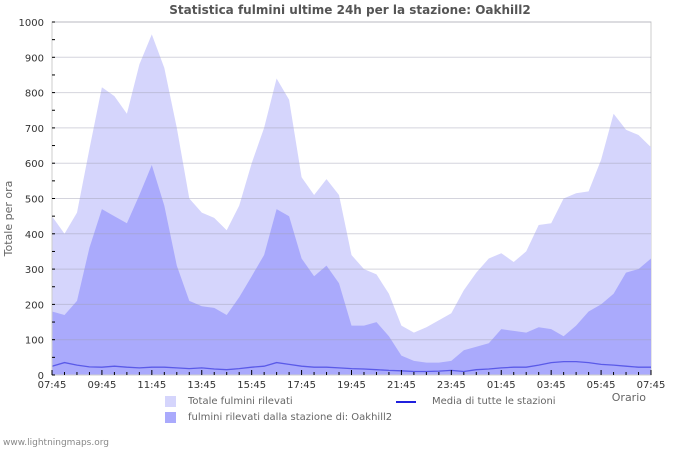 The image size is (700, 450). What do you see at coordinates (102, 385) in the screenshot?
I see `x-tick-label: 09:45` at bounding box center [102, 385].